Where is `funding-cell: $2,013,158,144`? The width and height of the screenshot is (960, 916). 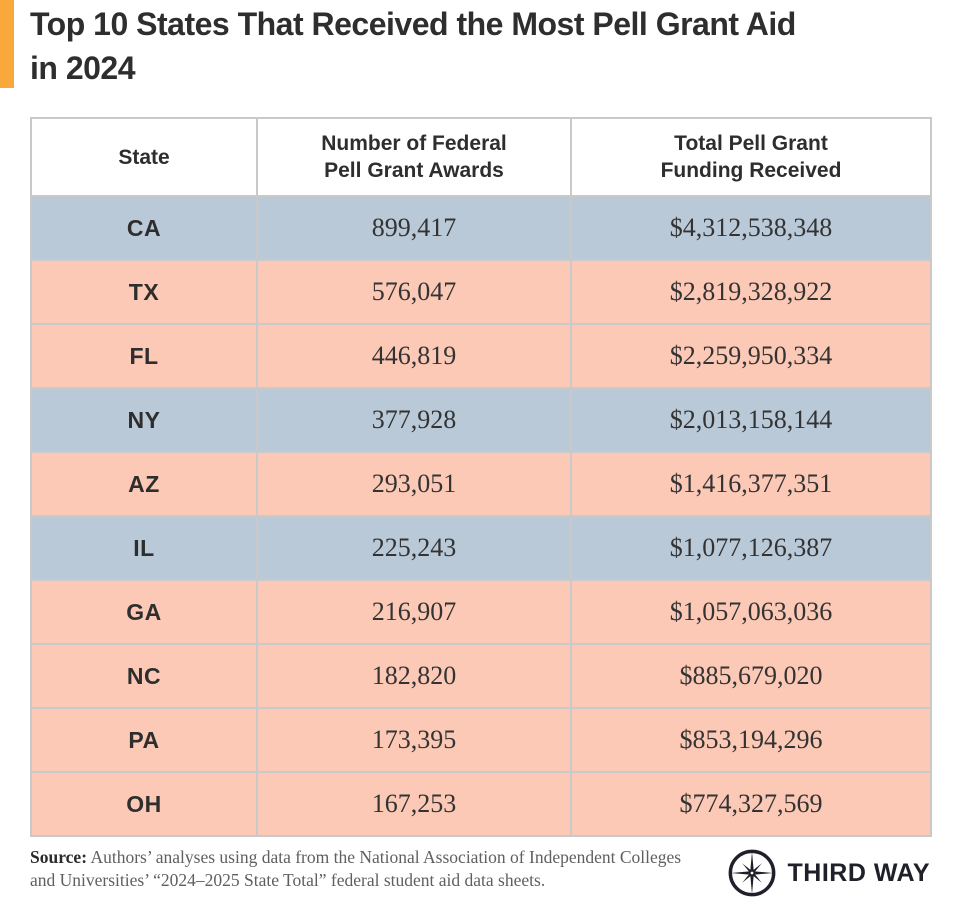
funding-cell: $2,013,158,144 is located at coordinates (751, 420).